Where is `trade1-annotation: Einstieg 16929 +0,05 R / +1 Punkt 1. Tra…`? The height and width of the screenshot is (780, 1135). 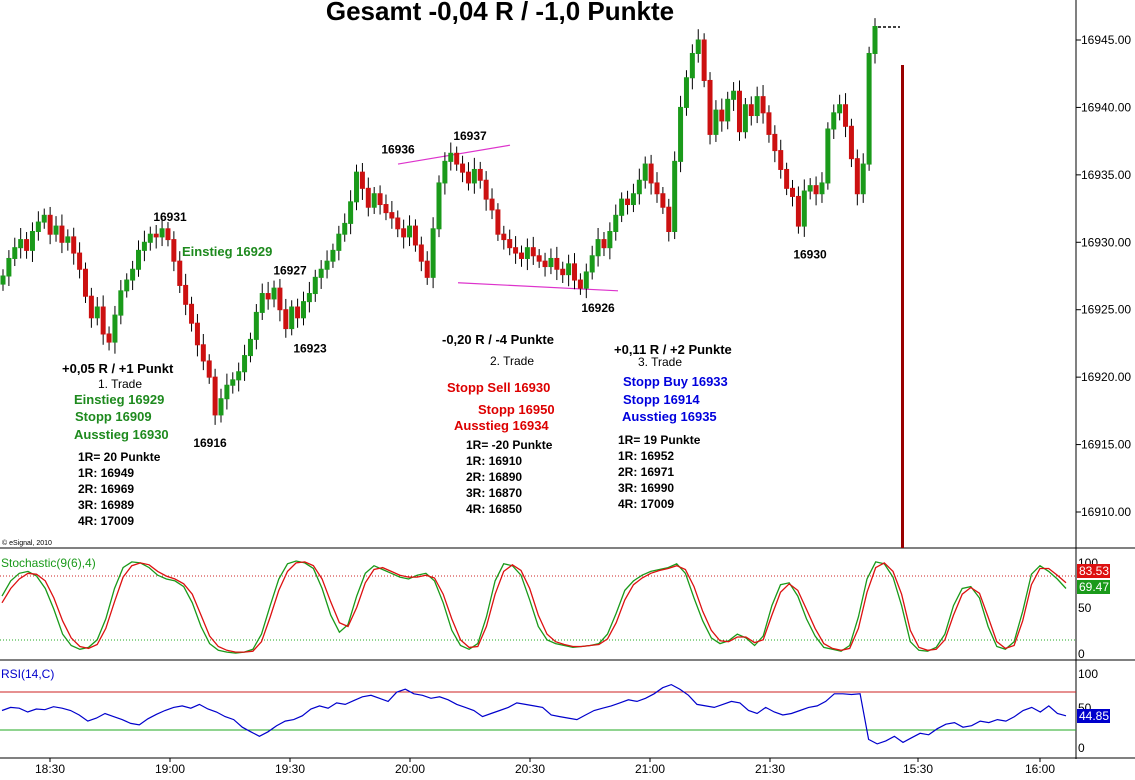 trade1-annotation: Einstieg 16929 +0,05 R / +1 Punkt 1. Tra… is located at coordinates (167, 386).